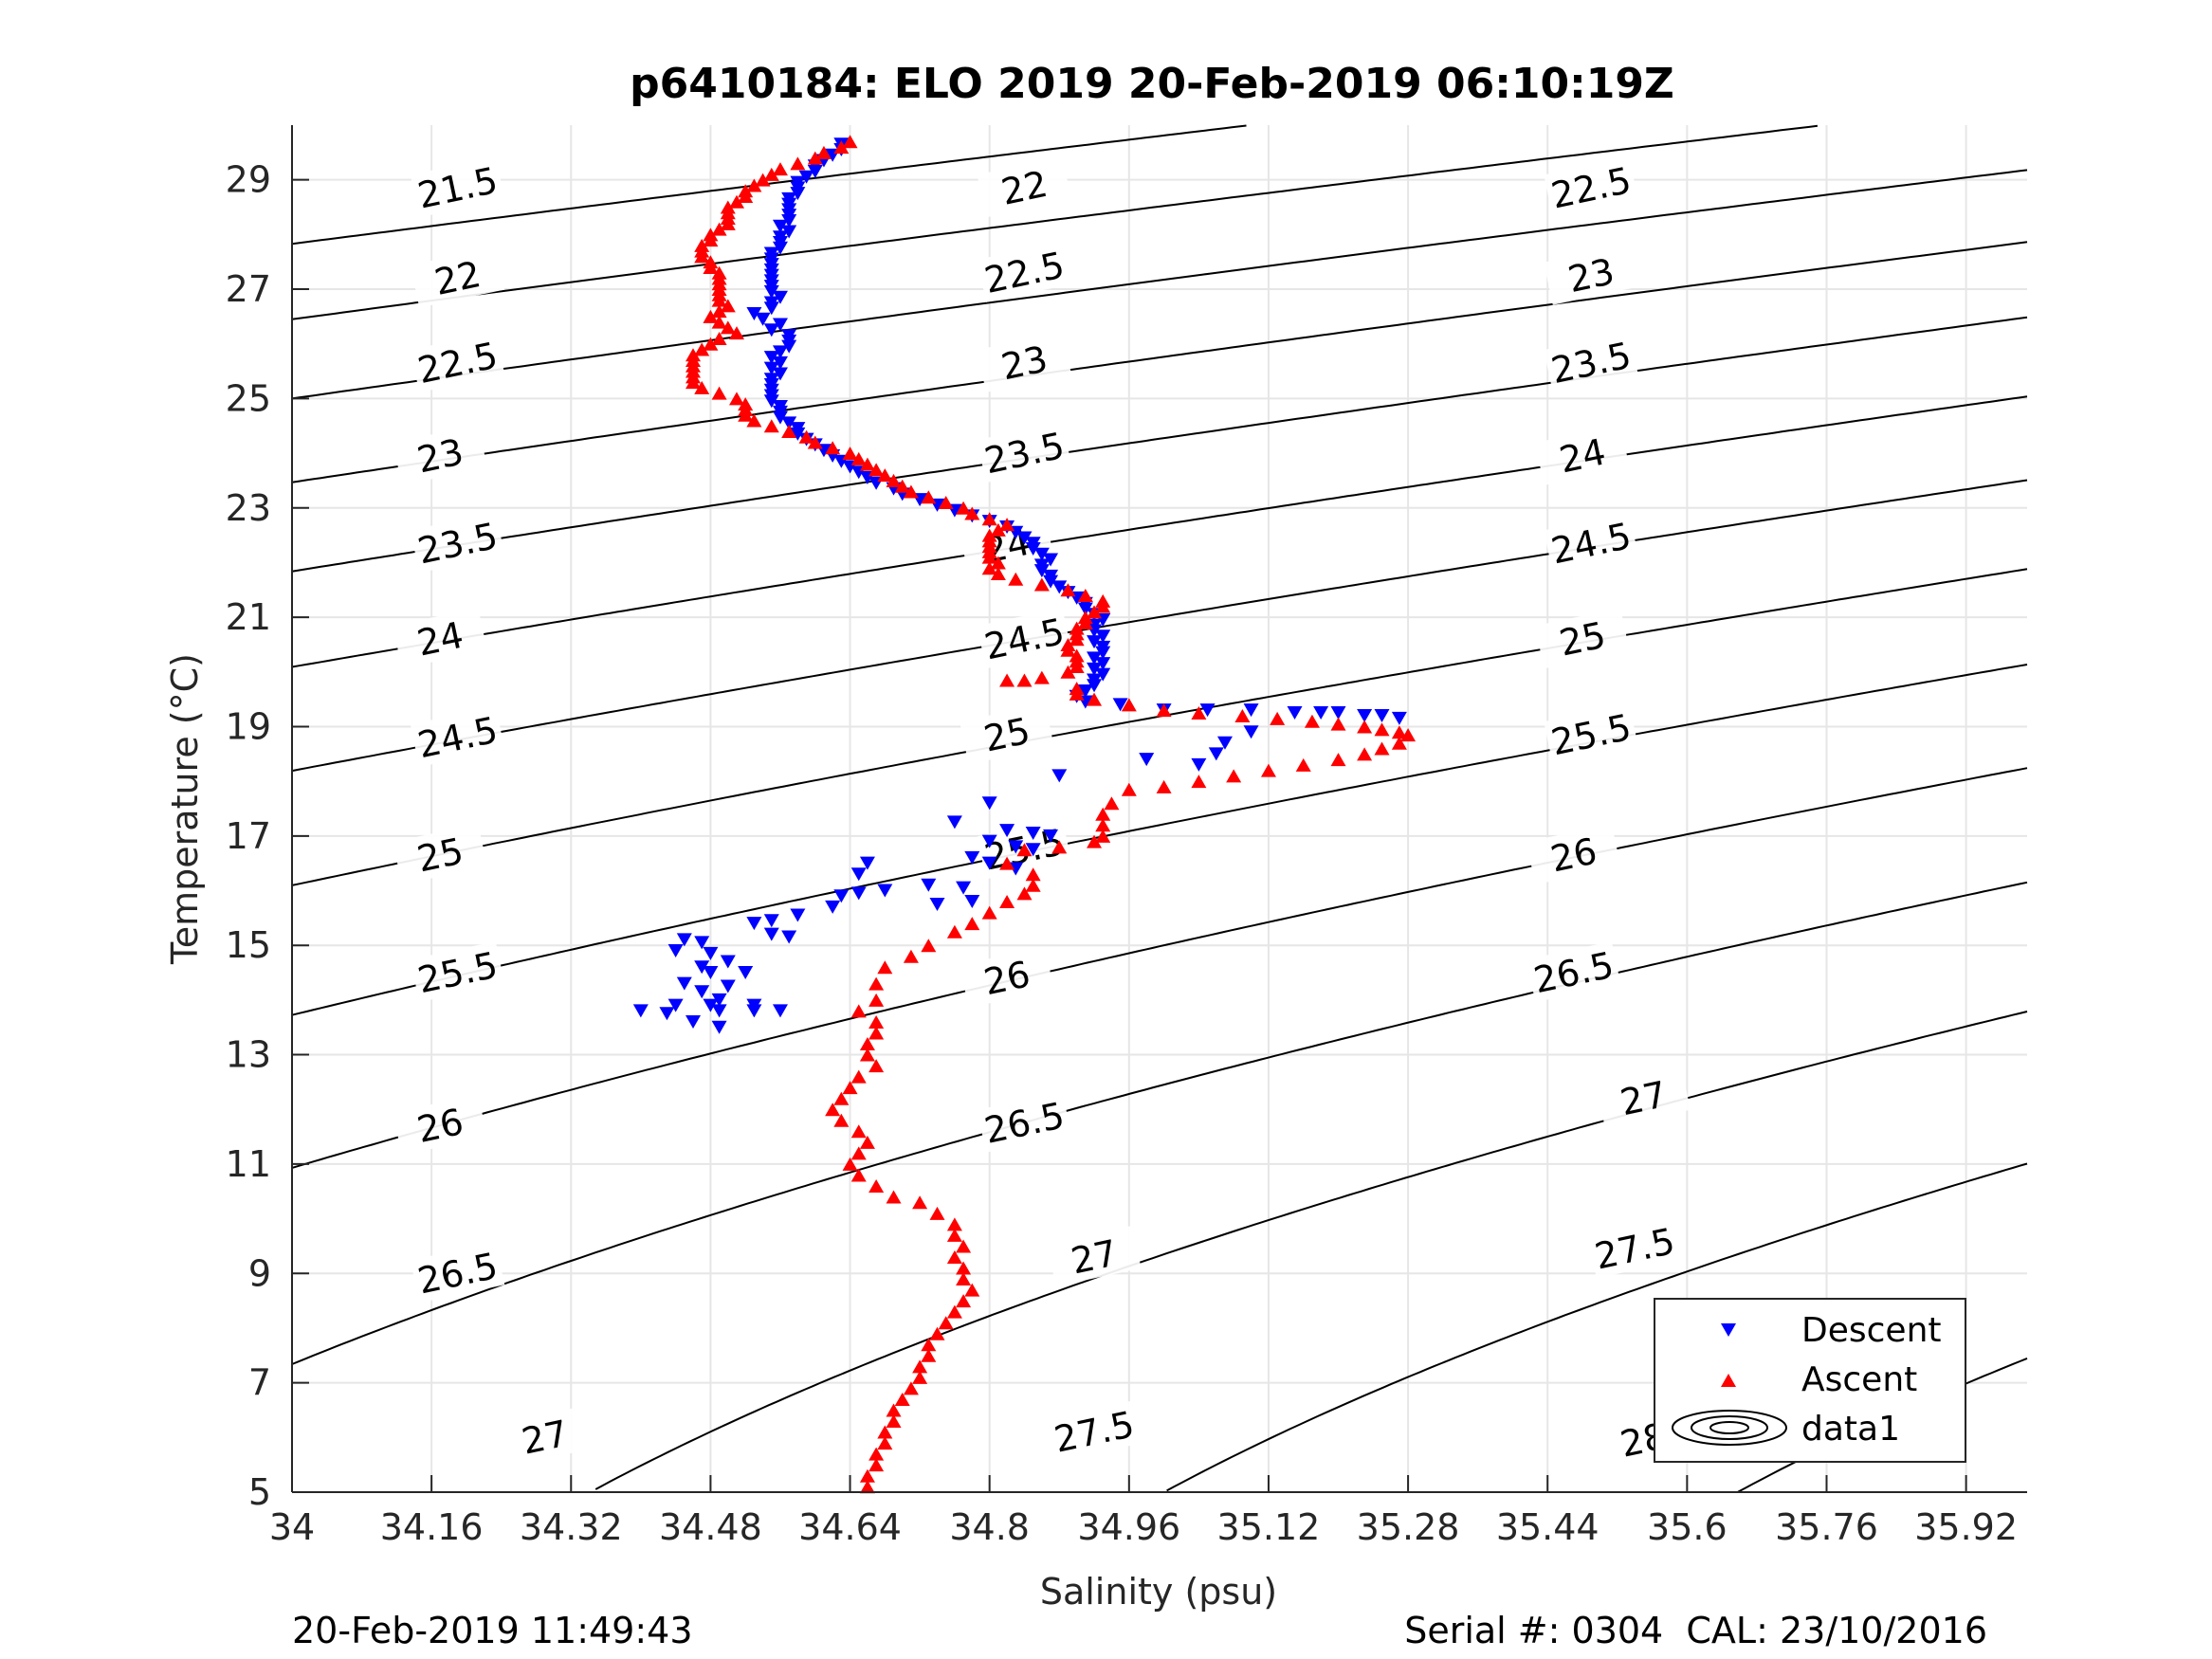 The image size is (2212, 1659). What do you see at coordinates (1408, 1527) in the screenshot?
I see `x-tick-label: 35.28` at bounding box center [1408, 1527].